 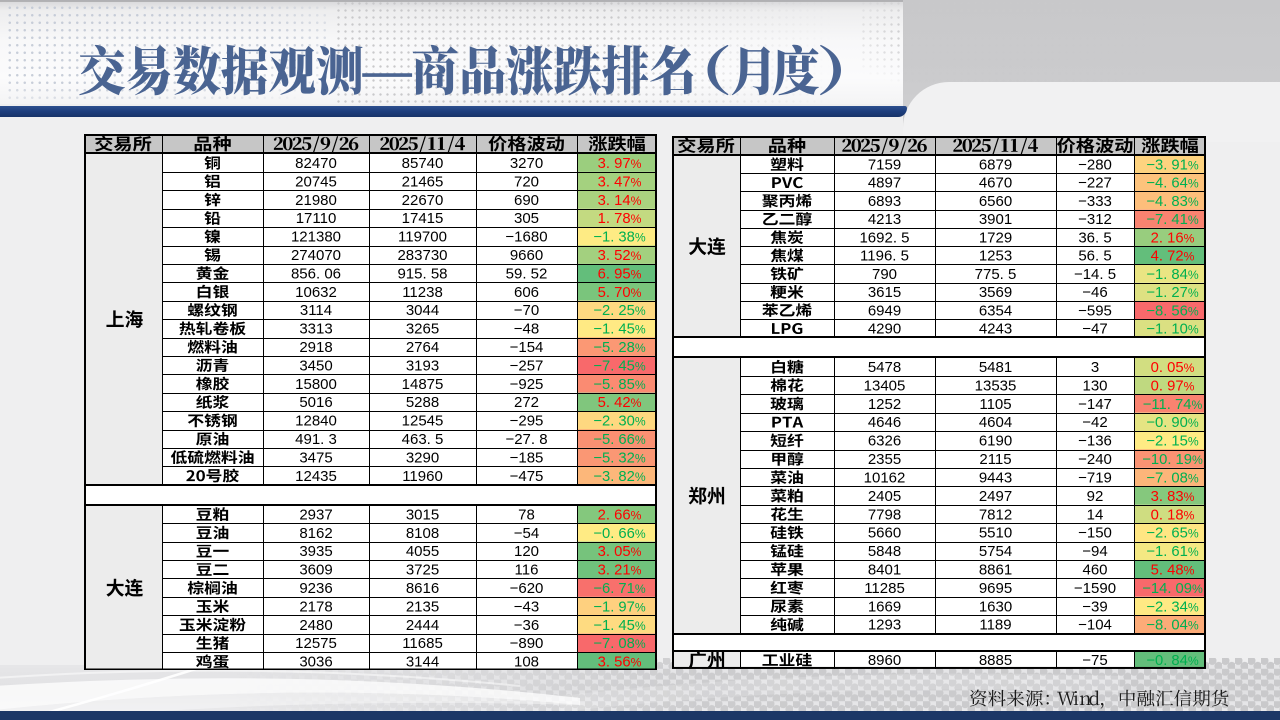 I want to click on svg-text: −2. 15%, so click(x=1172, y=442).